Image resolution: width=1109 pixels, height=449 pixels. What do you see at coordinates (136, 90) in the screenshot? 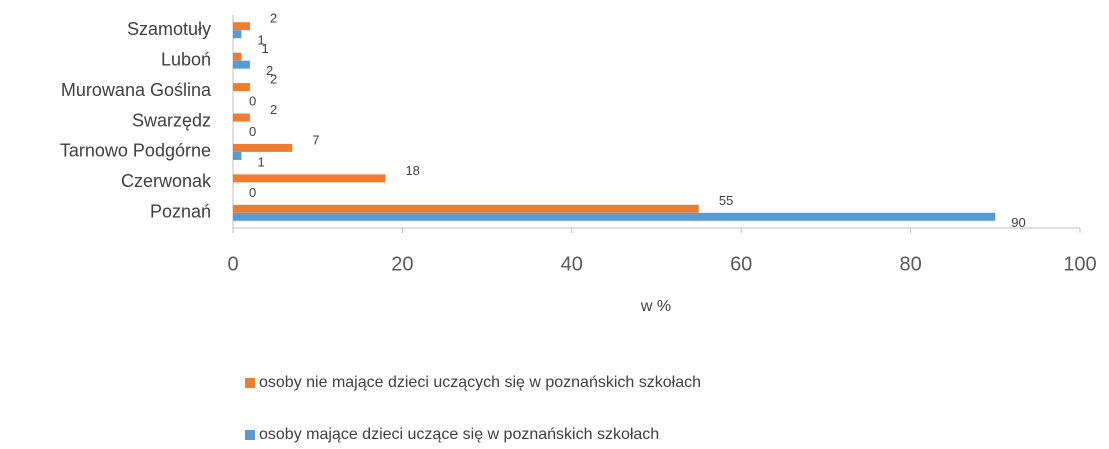
I see `y-tick-label: Murowana Goślina` at bounding box center [136, 90].